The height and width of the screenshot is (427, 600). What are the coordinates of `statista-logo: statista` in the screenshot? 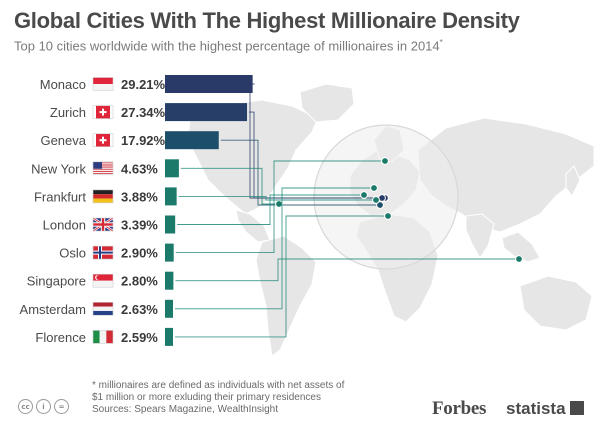 It's located at (536, 408).